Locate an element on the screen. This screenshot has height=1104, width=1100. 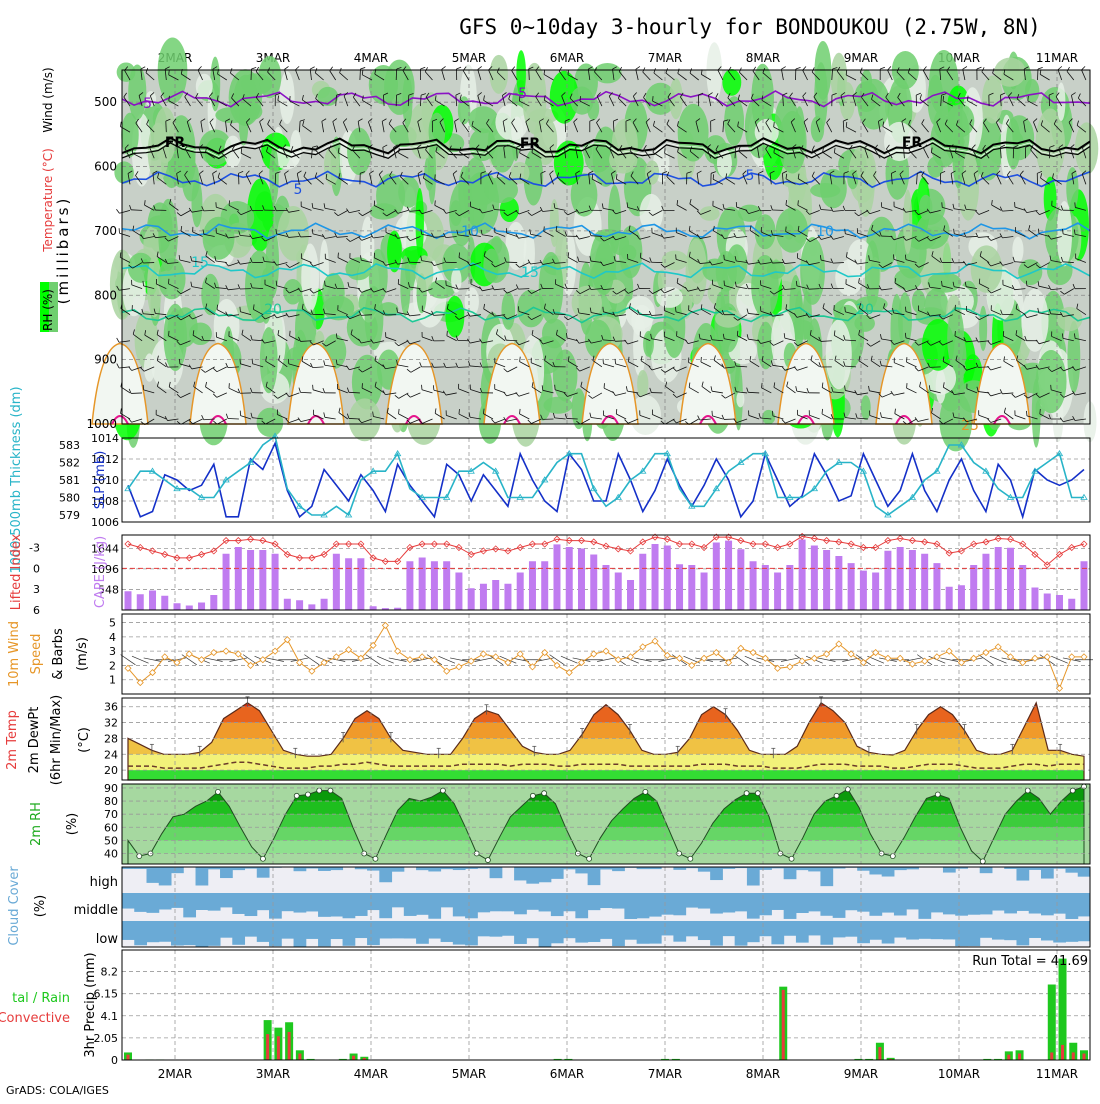
wind-ytick: 4 is located at coordinates (112, 637).